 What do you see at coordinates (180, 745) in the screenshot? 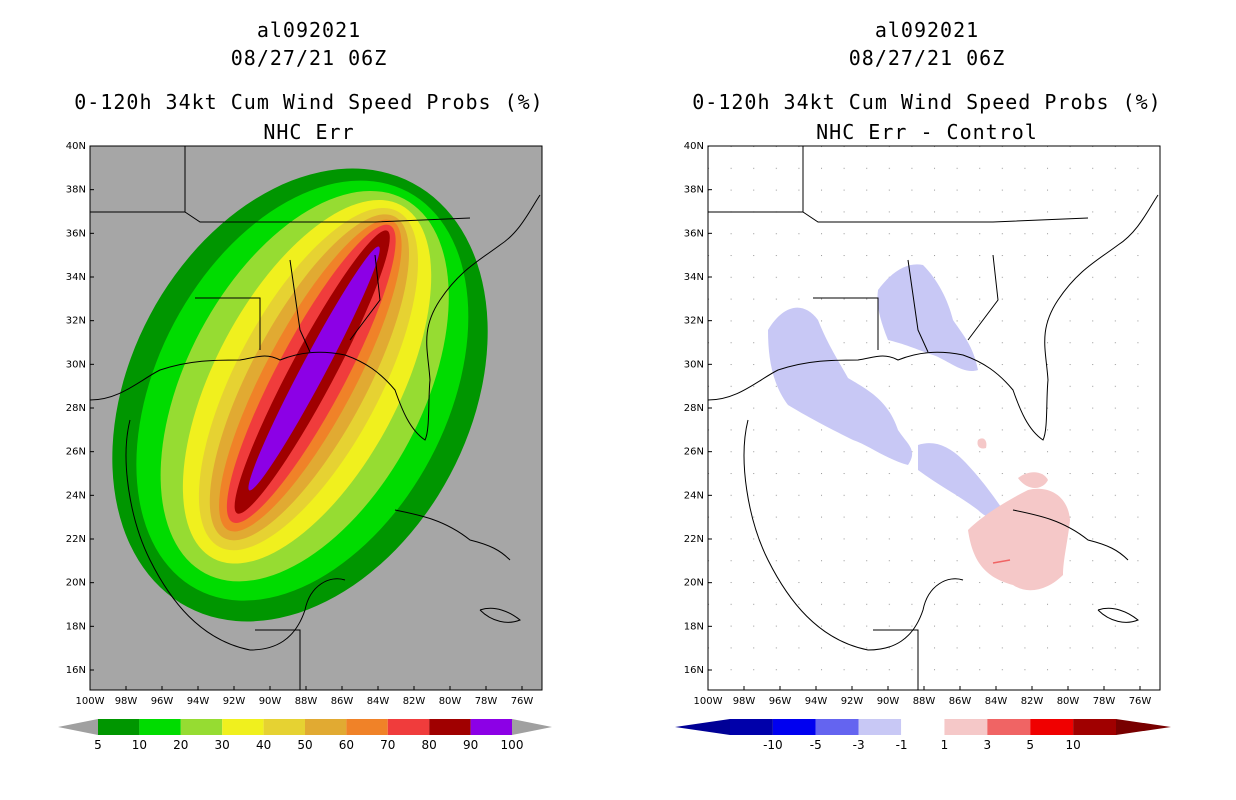
I see `colorbar-label: 20` at bounding box center [180, 745].